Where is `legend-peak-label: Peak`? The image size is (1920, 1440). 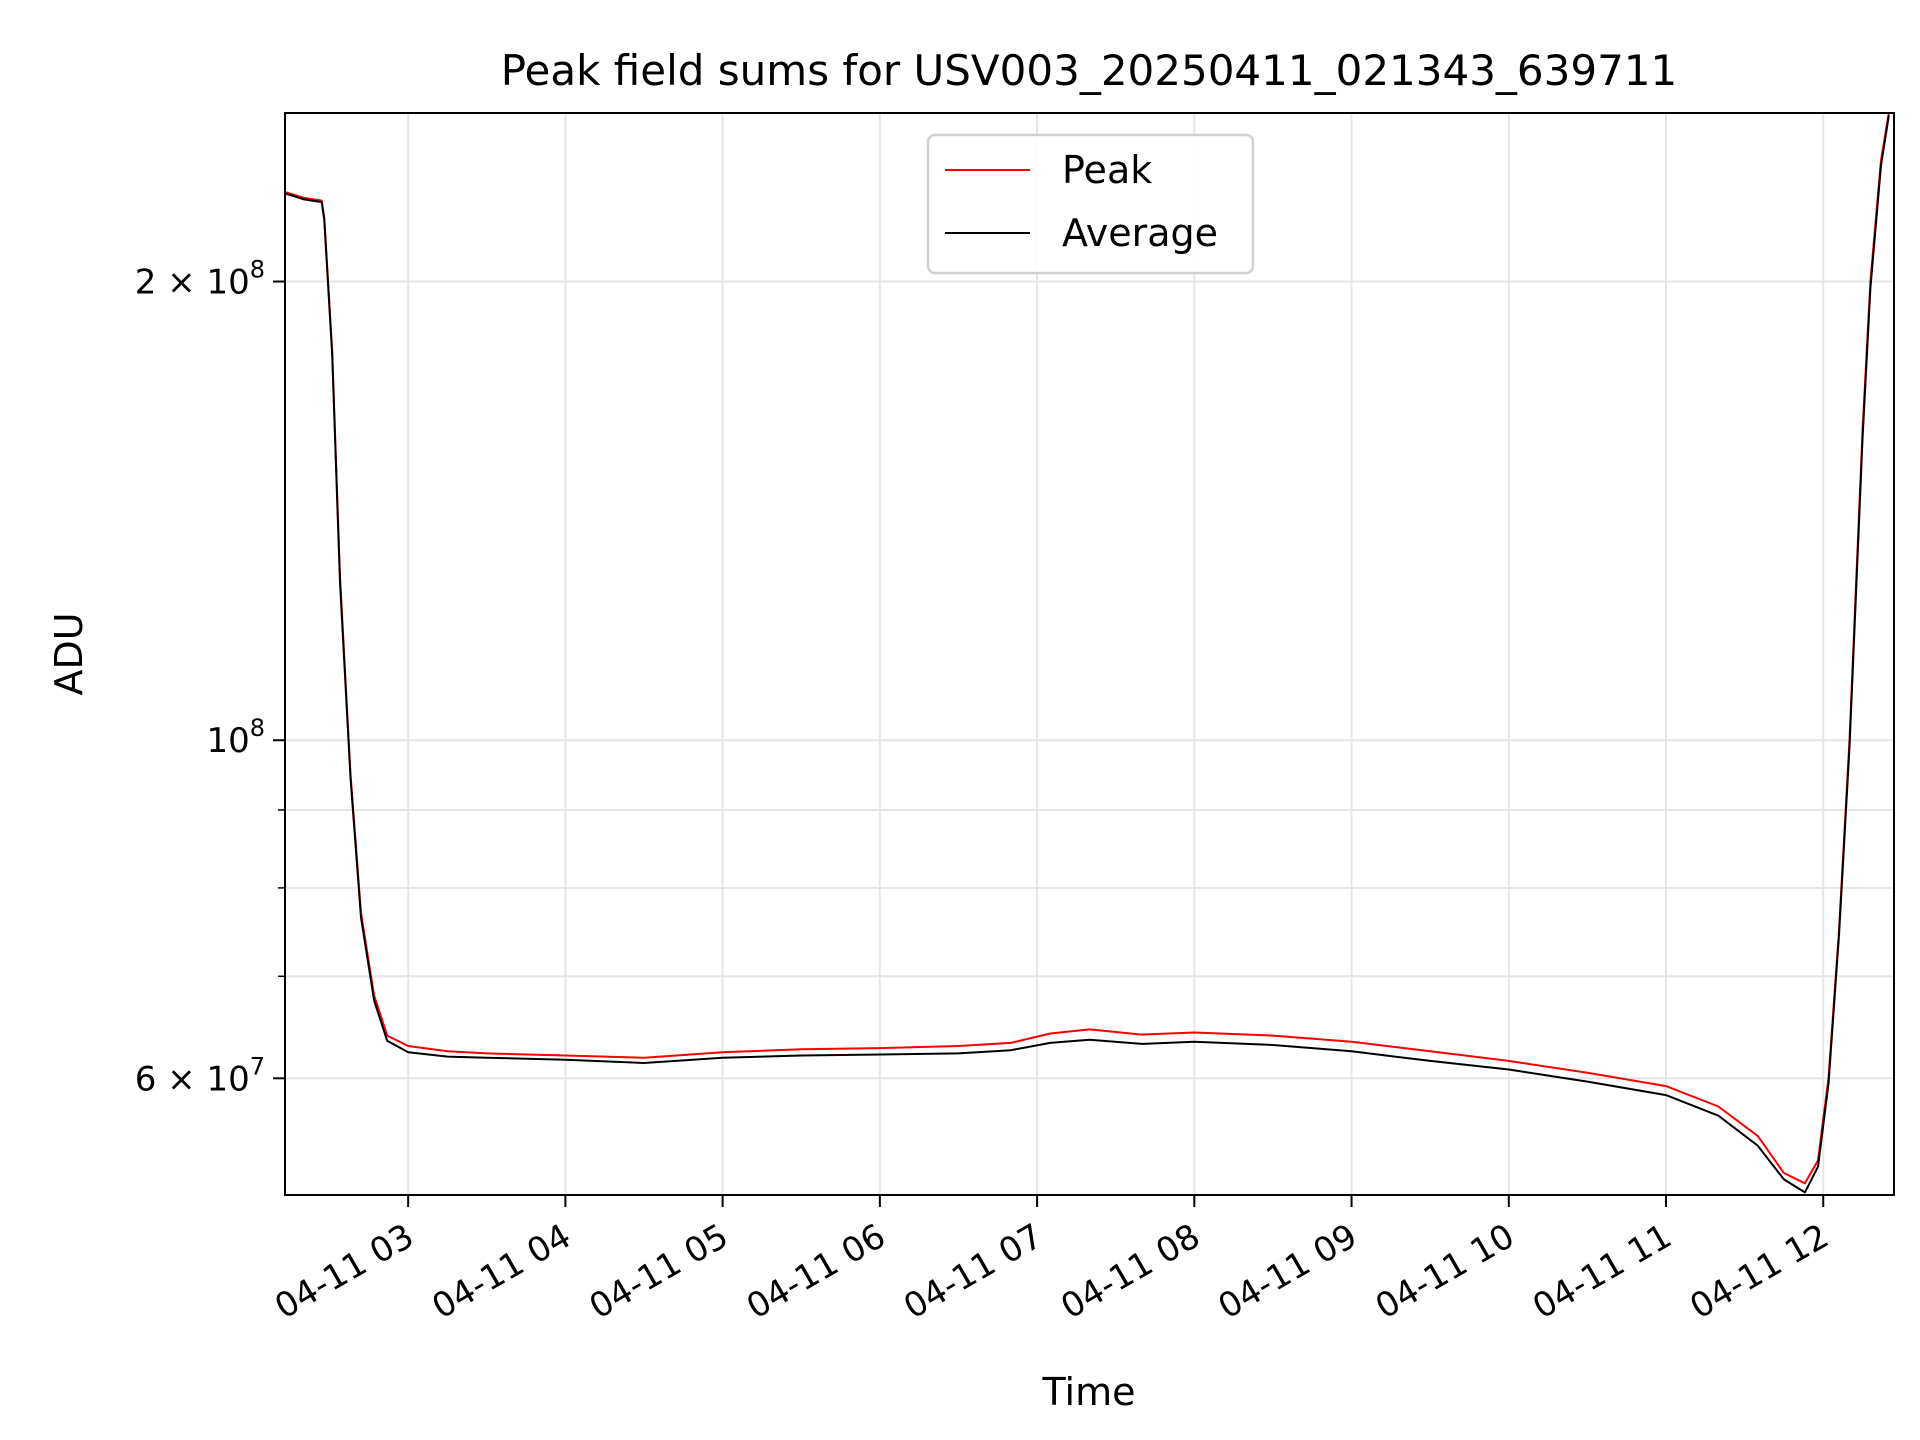
legend-peak-label: Peak is located at coordinates (1107, 170).